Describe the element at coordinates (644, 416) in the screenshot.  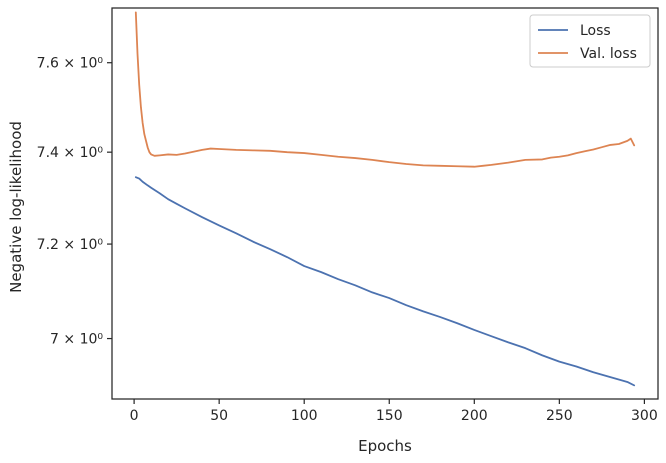
I see `x-tick-label: 300` at that location.